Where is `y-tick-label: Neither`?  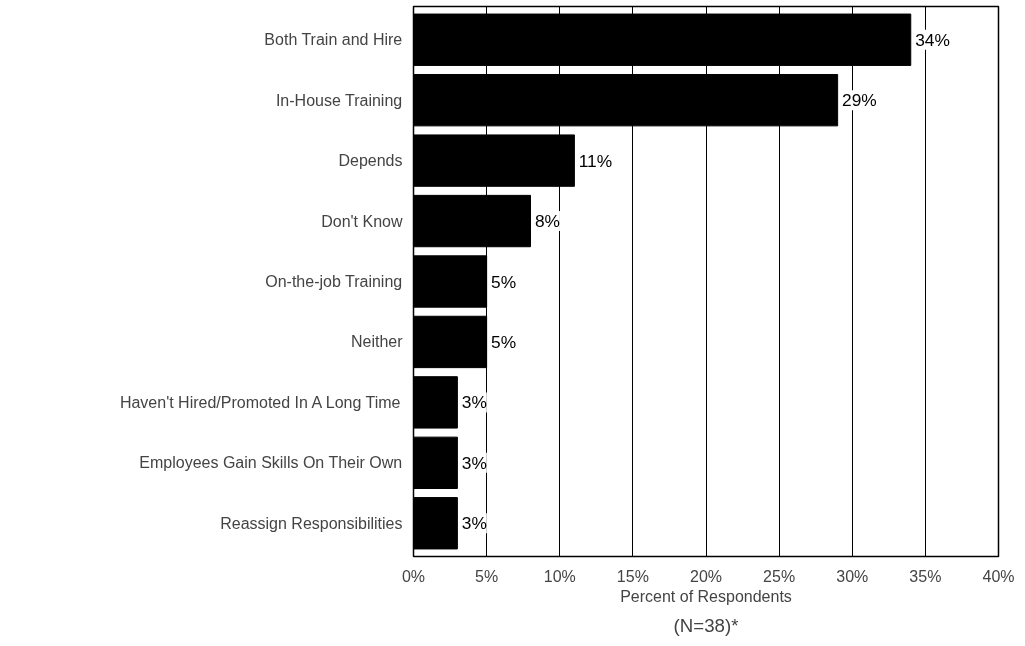 y-tick-label: Neither is located at coordinates (377, 342).